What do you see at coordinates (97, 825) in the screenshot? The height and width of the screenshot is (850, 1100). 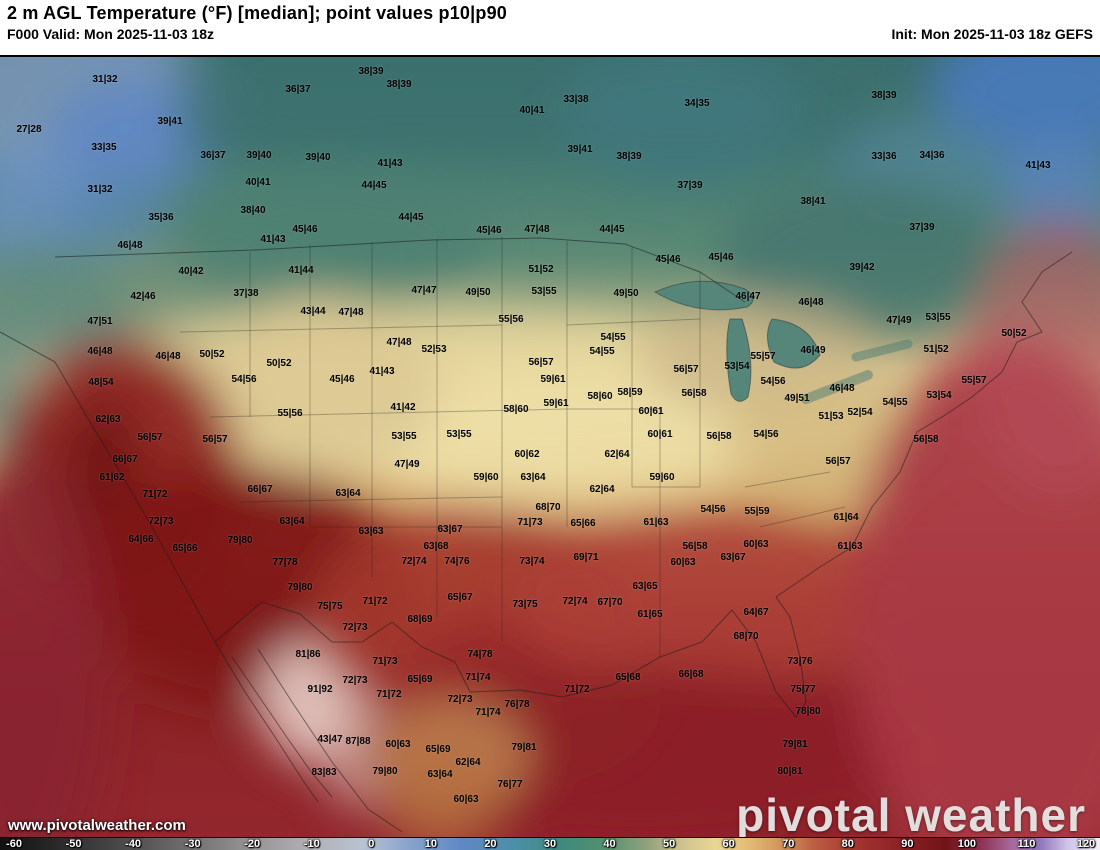 I see `site-url-watermark: www.pivotalweather.com` at bounding box center [97, 825].